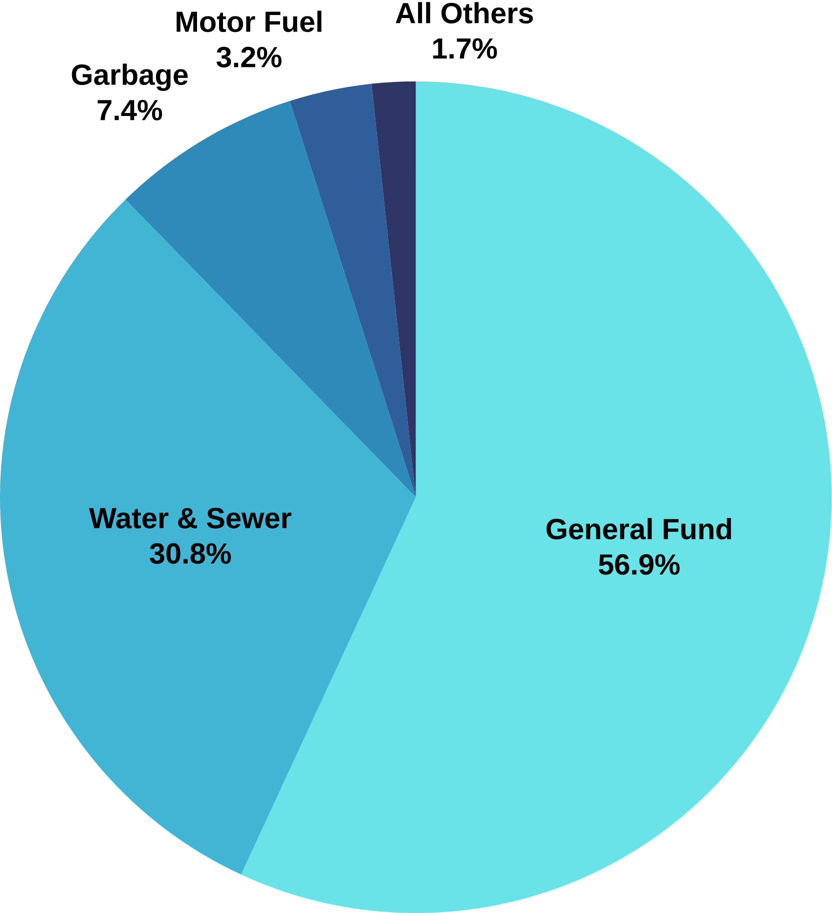 The width and height of the screenshot is (832, 913). Describe the element at coordinates (465, 13) in the screenshot. I see `slice-label: All Others` at that location.